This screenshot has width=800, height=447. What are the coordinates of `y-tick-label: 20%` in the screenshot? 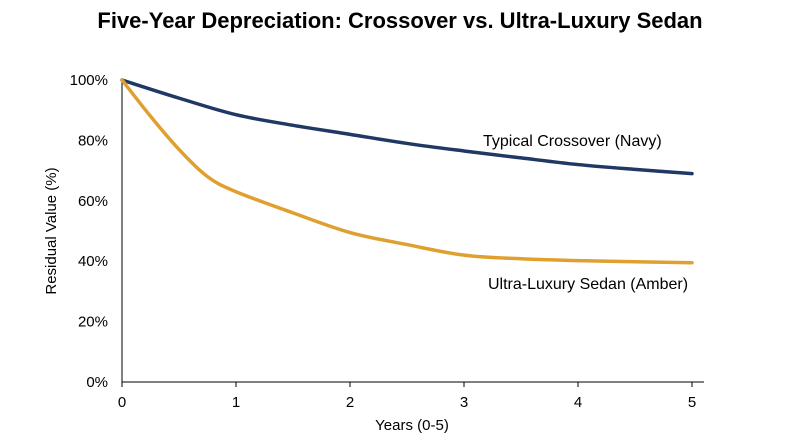 It's located at (93, 322).